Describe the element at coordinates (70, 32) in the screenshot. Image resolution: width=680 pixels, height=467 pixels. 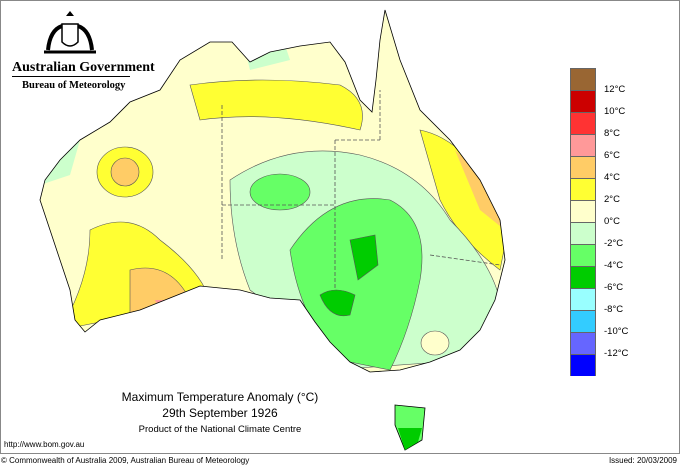
I see `coat-of-arms-logo` at that location.